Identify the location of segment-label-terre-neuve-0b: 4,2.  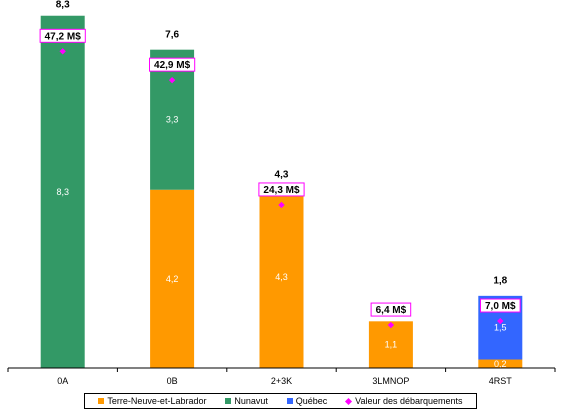
(172, 279).